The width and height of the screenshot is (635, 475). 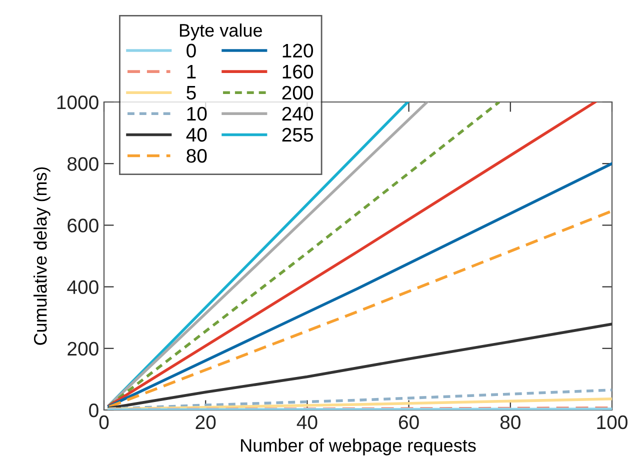 What do you see at coordinates (104, 422) in the screenshot?
I see `x-tick-label: 0` at bounding box center [104, 422].